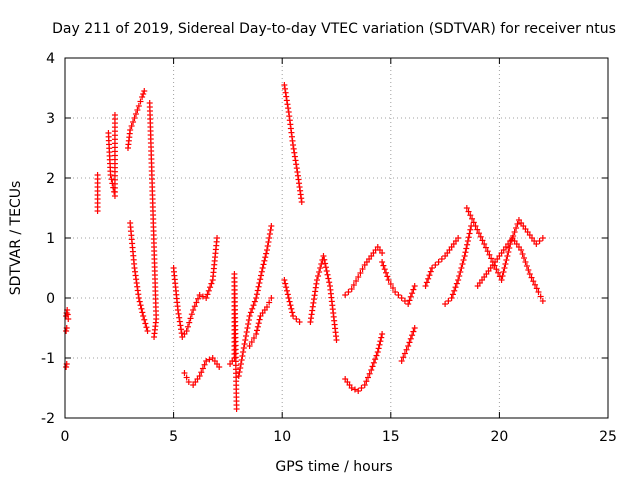 Image resolution: width=640 pixels, height=480 pixels. What do you see at coordinates (50, 299) in the screenshot?
I see `y-tick-label: 0` at bounding box center [50, 299].